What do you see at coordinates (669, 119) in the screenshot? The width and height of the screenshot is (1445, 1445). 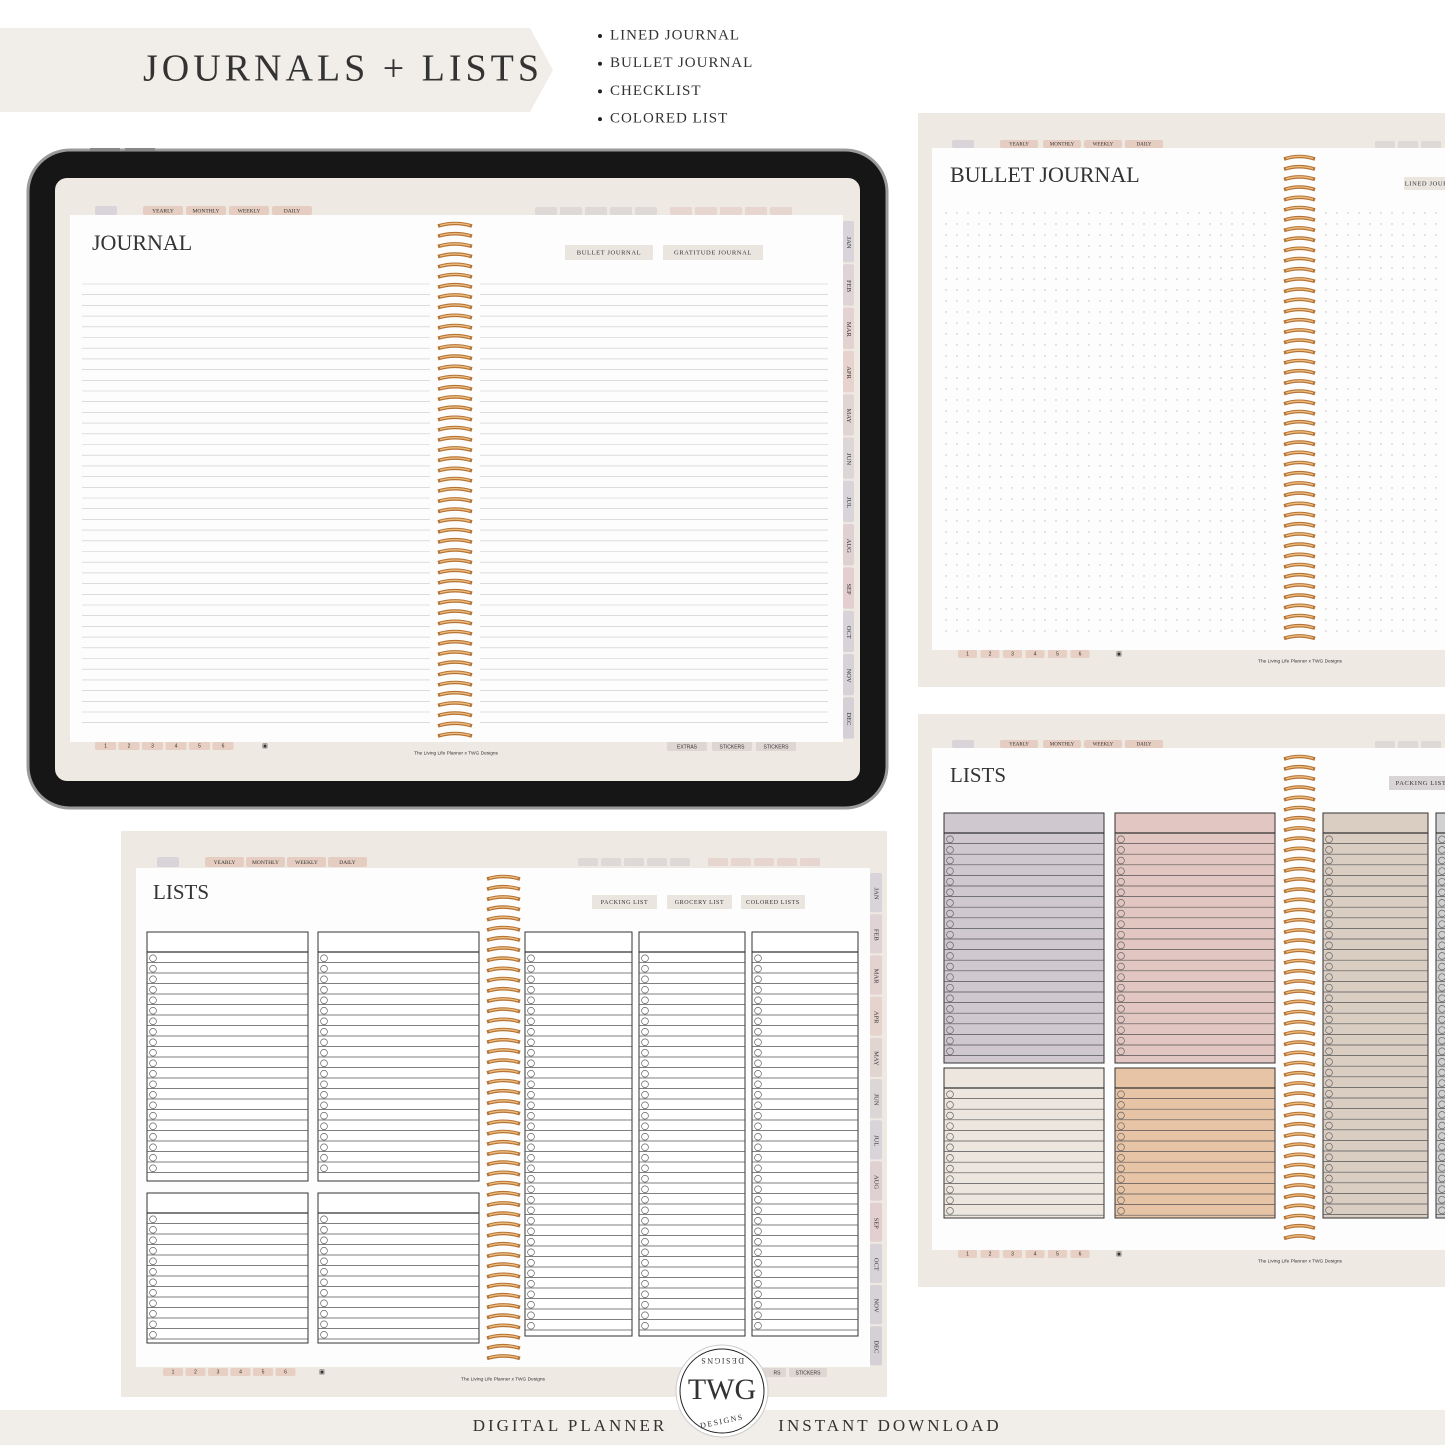 I see `feature-item: COLORED LIST` at bounding box center [669, 119].